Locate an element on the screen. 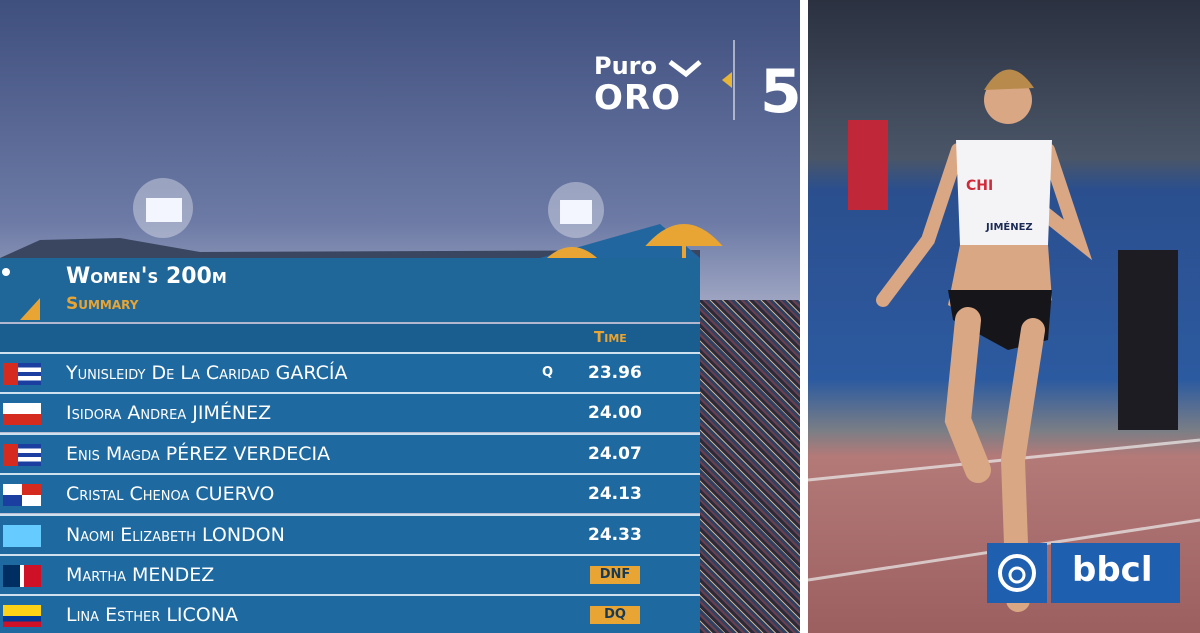 This screenshot has height=633, width=1200. result-status: DQ is located at coordinates (615, 615).